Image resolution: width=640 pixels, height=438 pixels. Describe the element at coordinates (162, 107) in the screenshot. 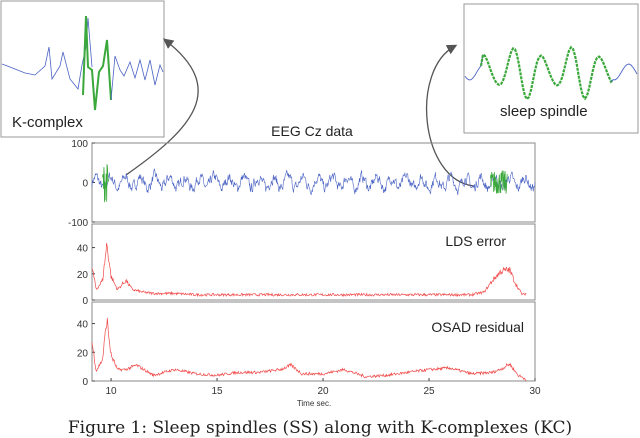

I see `arrow-to-k-complex` at that location.